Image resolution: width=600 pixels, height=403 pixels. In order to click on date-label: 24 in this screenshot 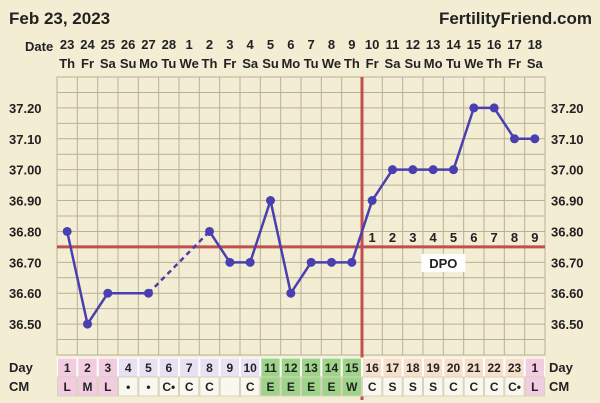, I will do `click(87, 44)`.